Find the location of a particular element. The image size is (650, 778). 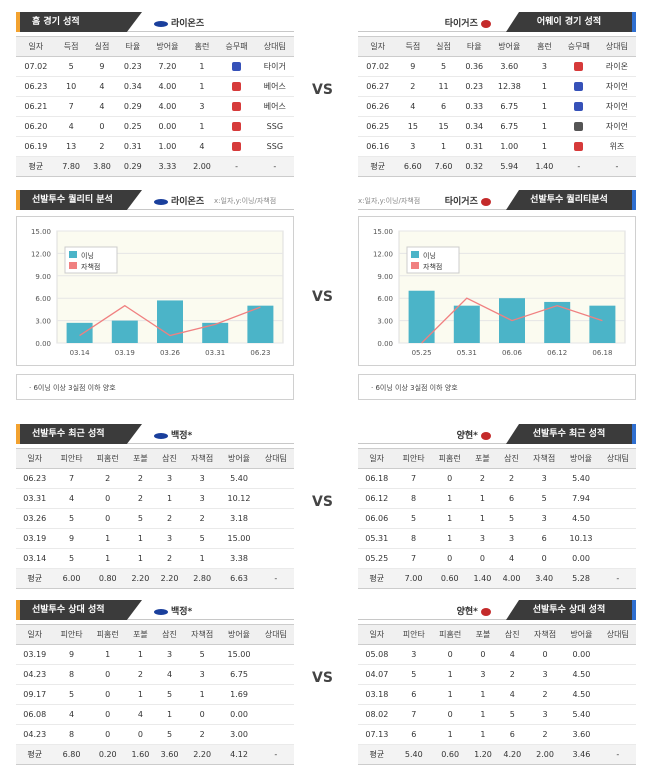

table-row: 04.07 5 1 3 2 3 4.50 is located at coordinates (497, 674).